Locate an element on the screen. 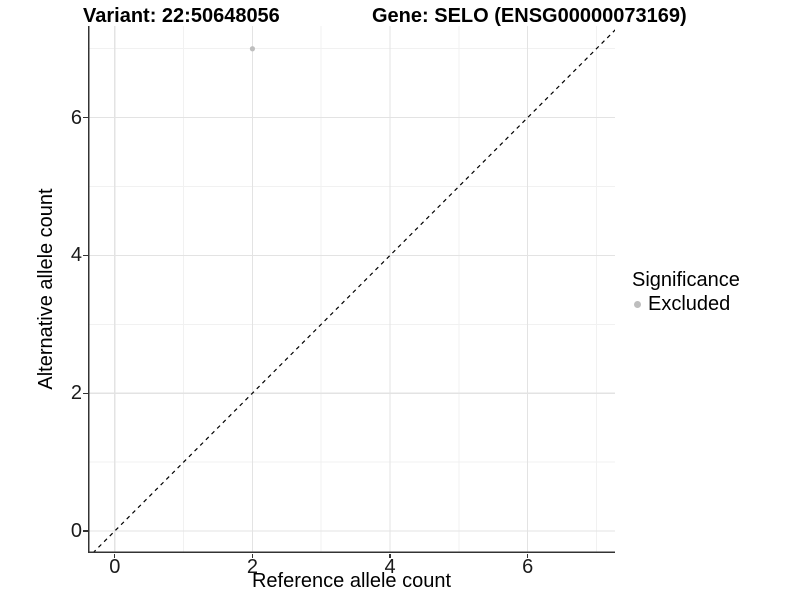 The width and height of the screenshot is (800, 600). legend-entry: Excluded is located at coordinates (686, 304).